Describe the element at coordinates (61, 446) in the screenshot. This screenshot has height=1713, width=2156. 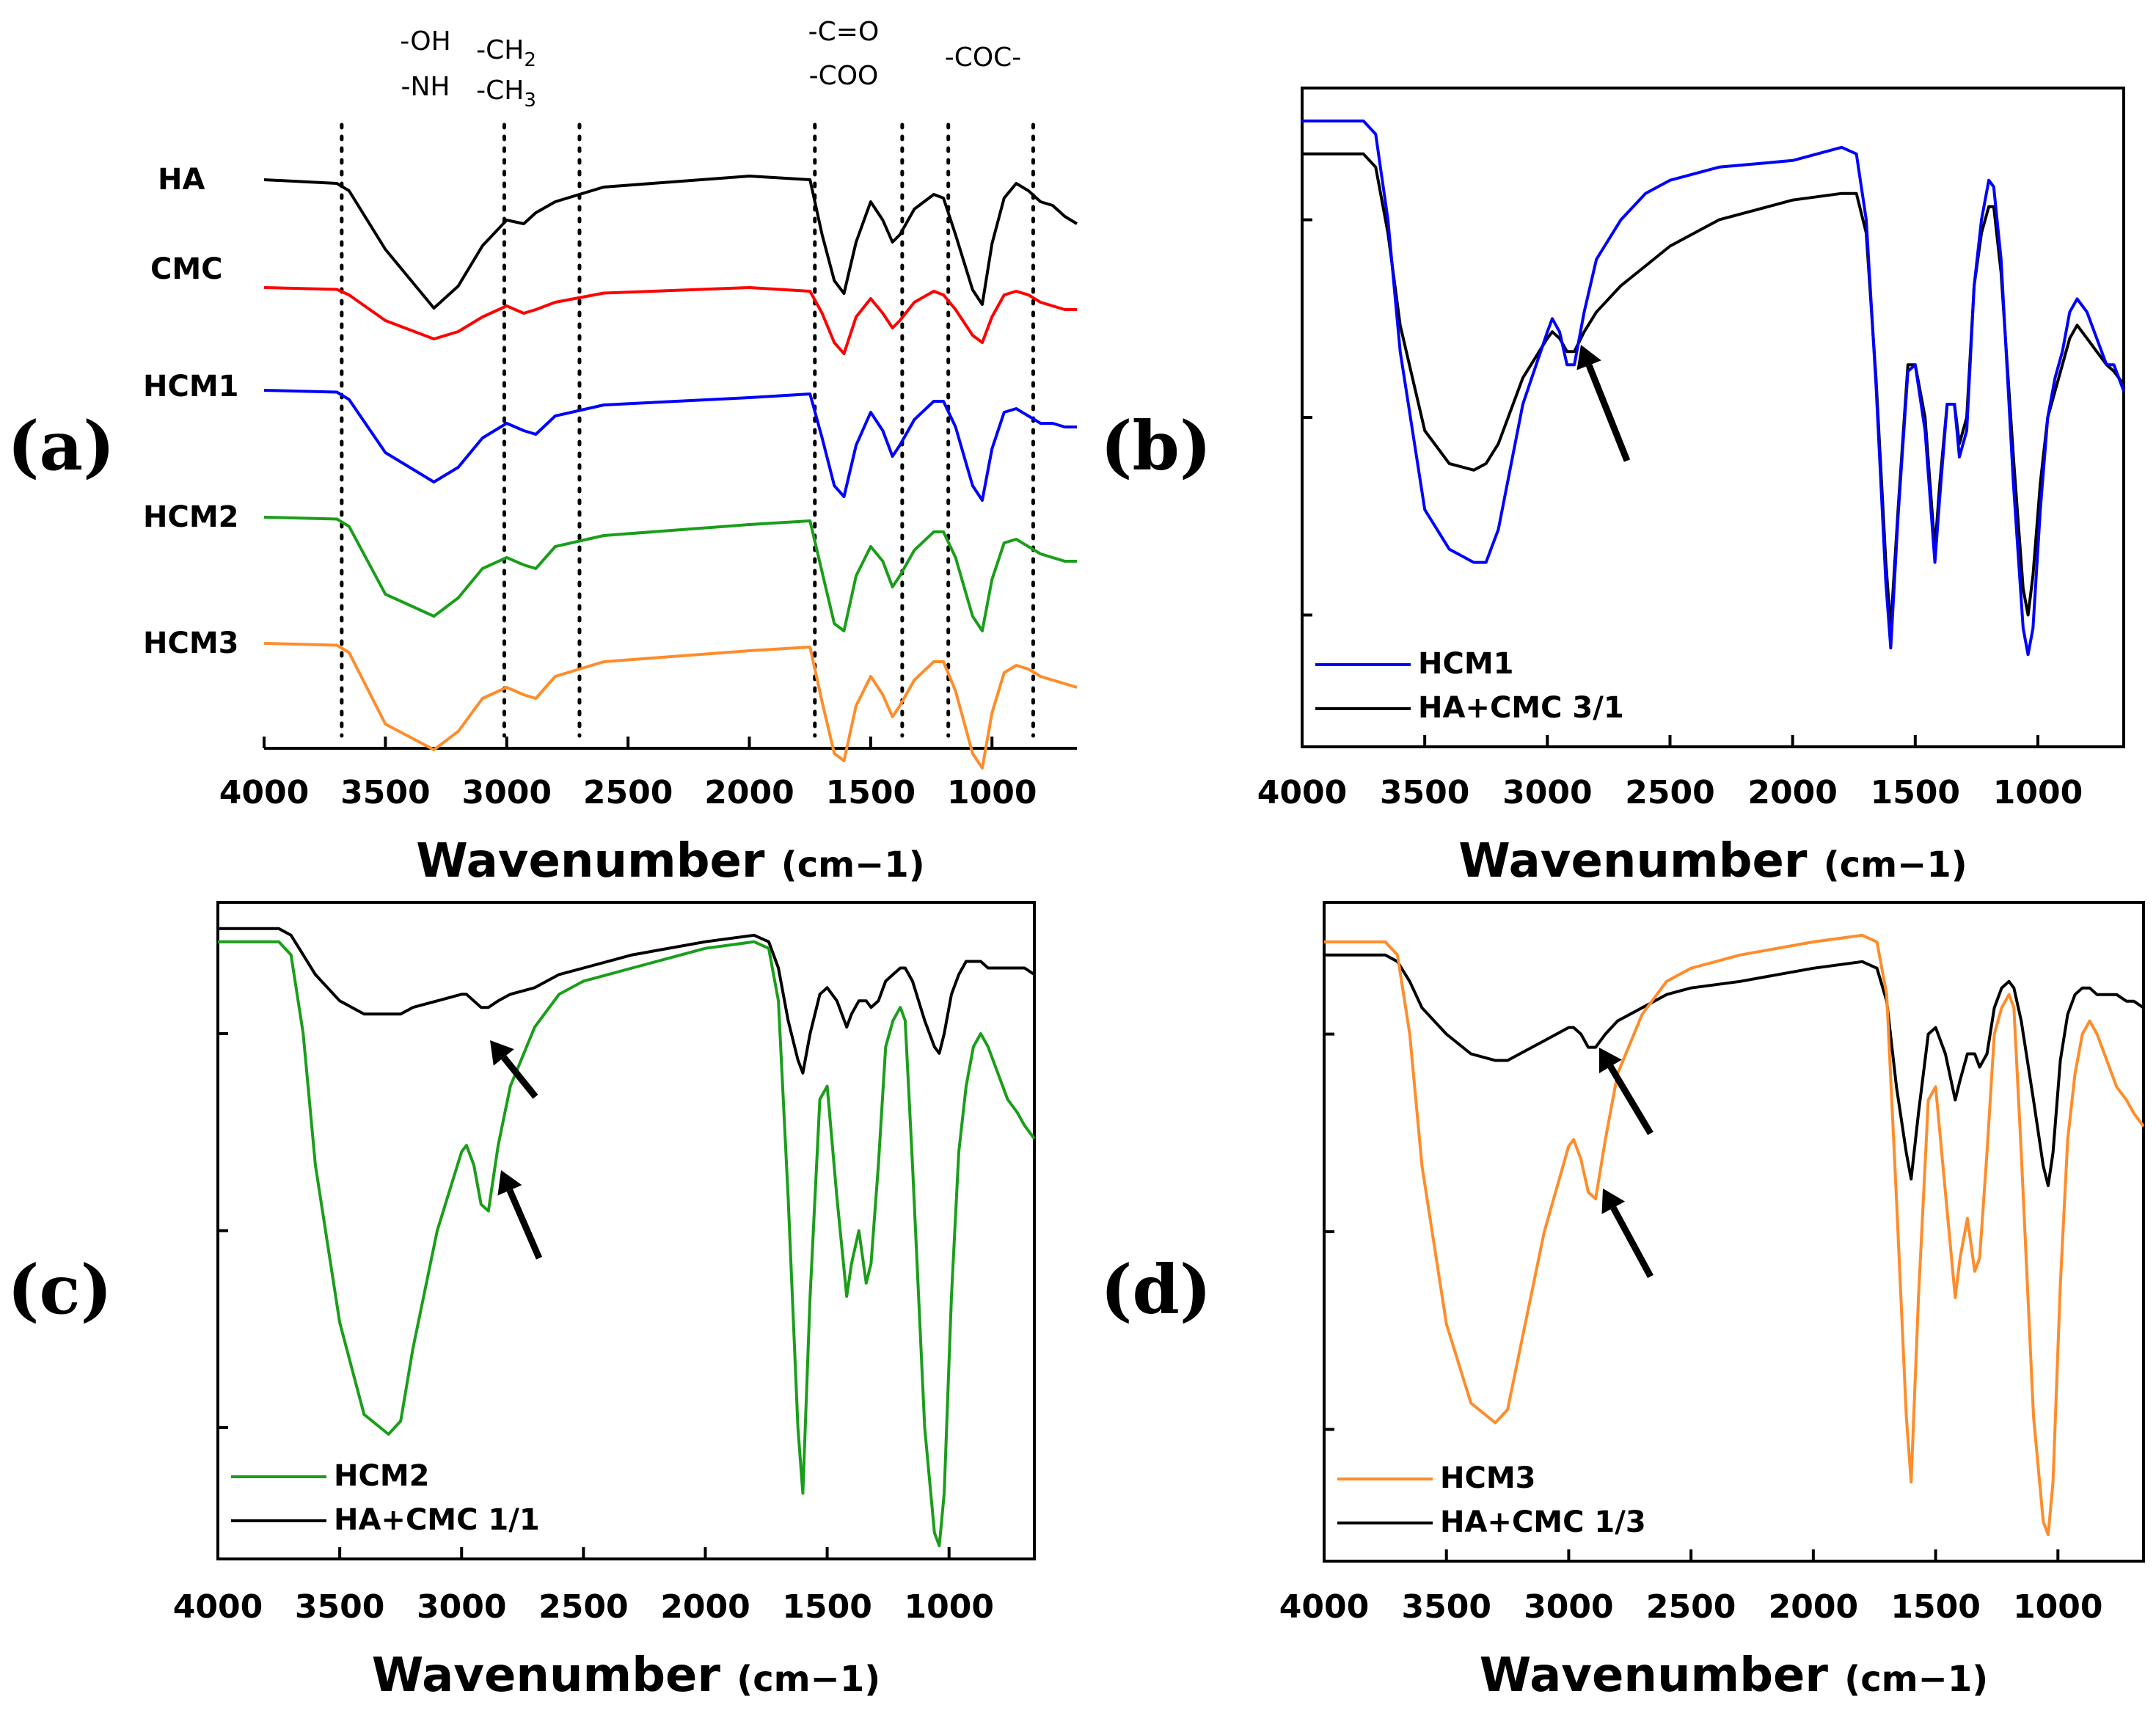
I see `panel-label: (a)` at that location.